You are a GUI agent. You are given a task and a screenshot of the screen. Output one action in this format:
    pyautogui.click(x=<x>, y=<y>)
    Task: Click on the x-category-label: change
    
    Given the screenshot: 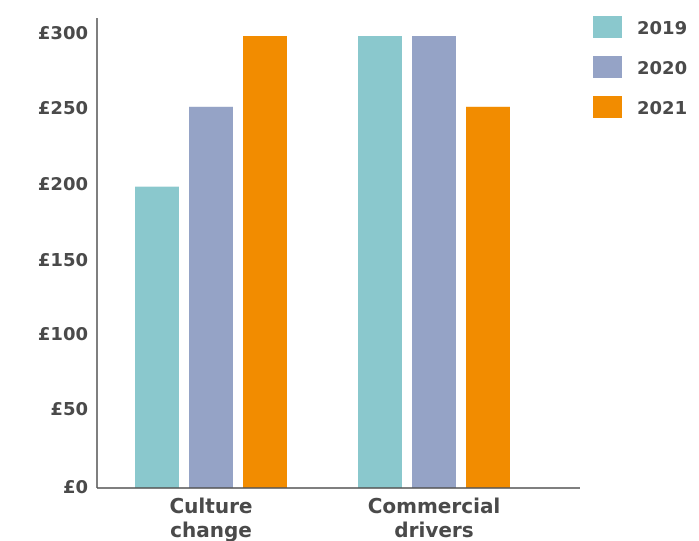 What is the action you would take?
    pyautogui.click(x=211, y=529)
    